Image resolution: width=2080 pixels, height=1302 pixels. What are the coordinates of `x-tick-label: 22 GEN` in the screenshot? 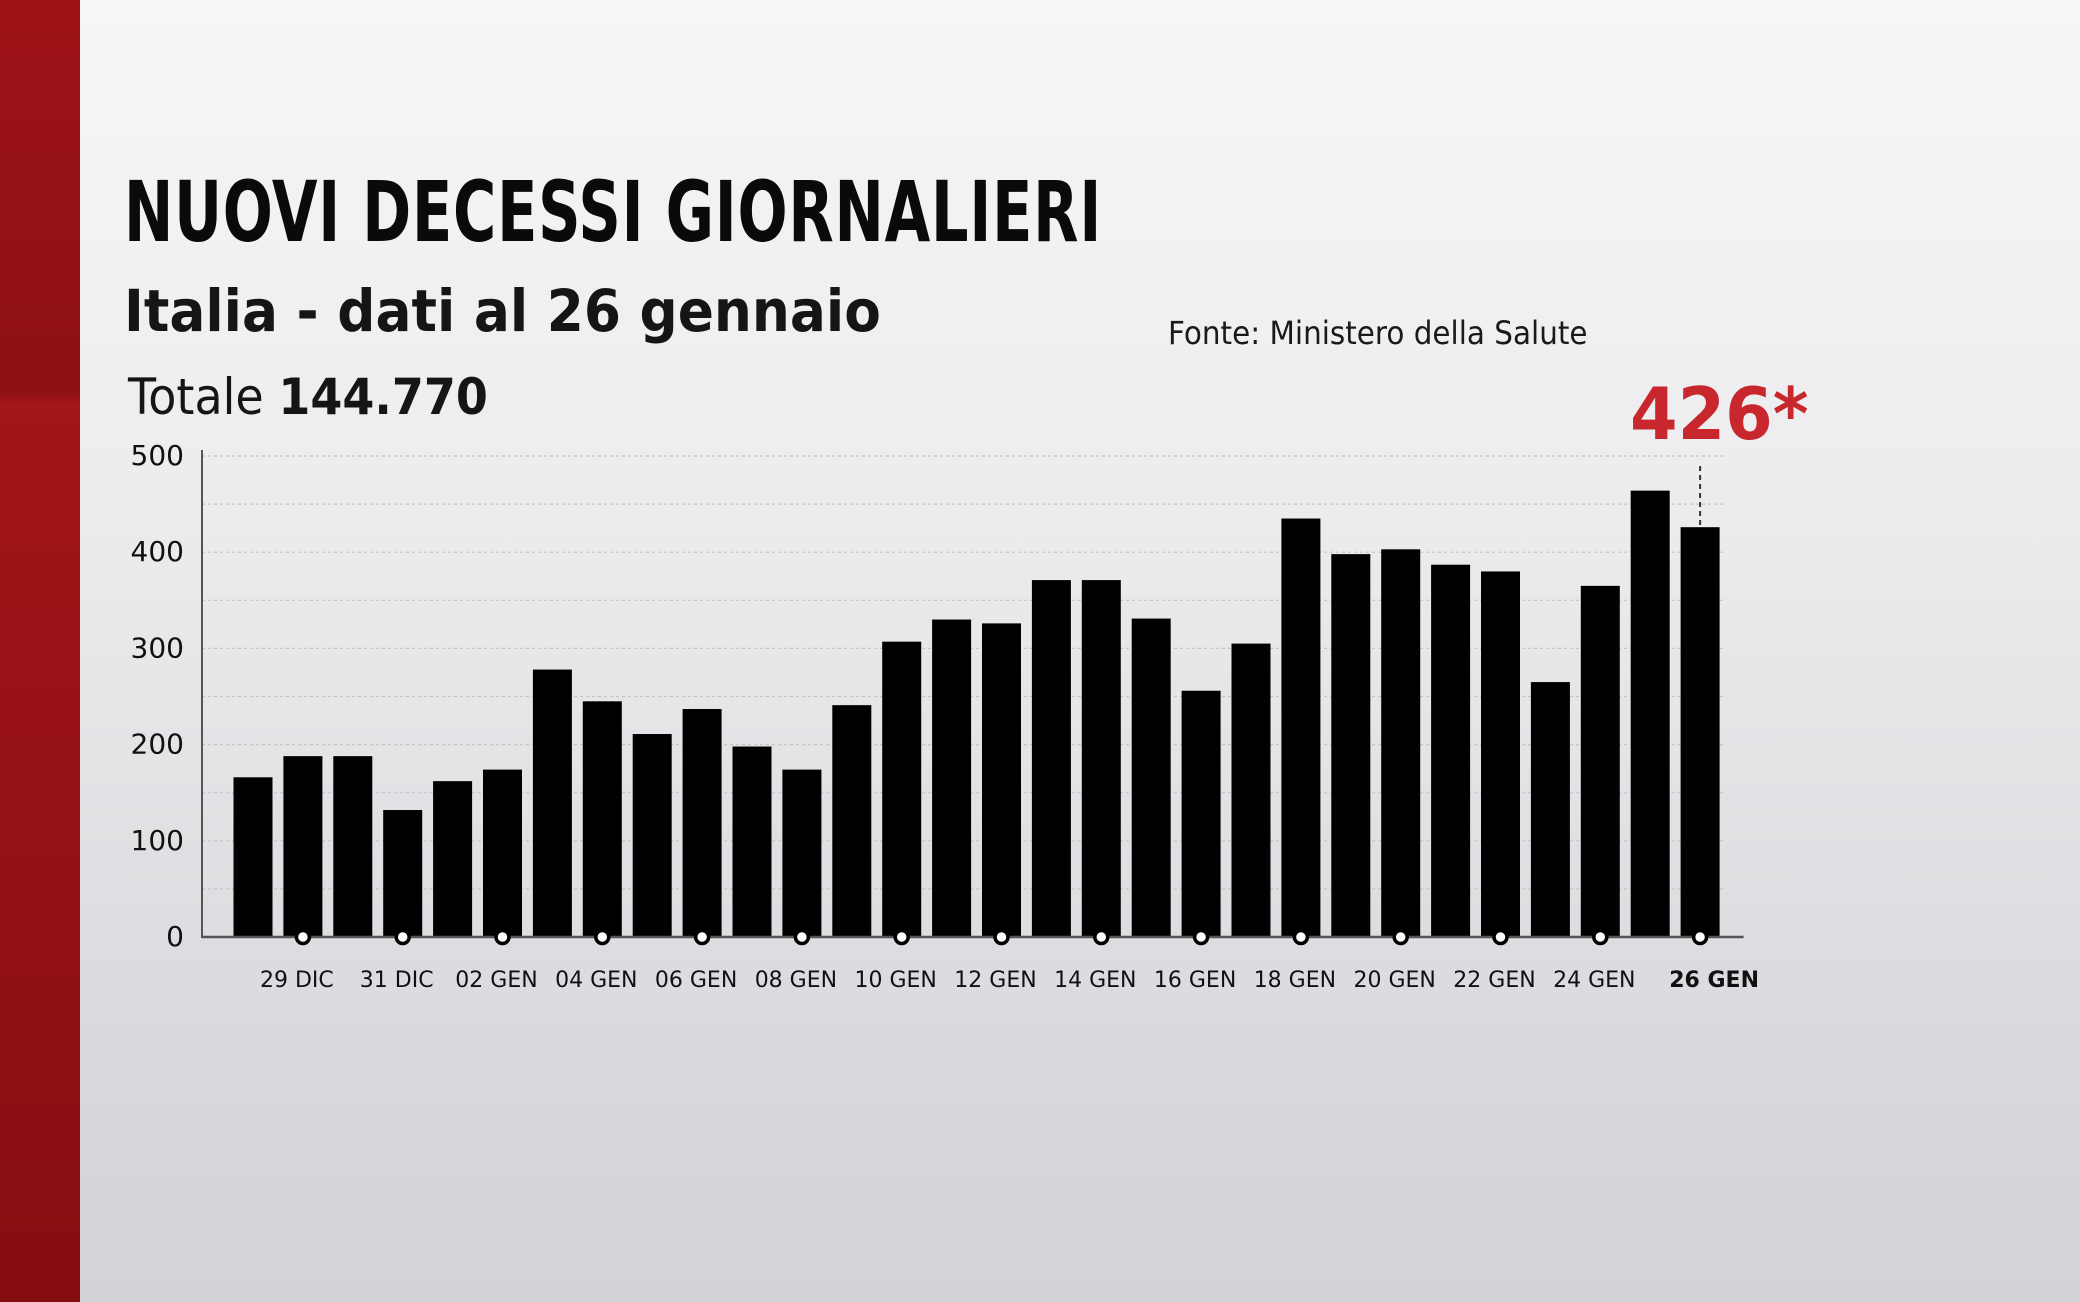 It's located at (1494, 980).